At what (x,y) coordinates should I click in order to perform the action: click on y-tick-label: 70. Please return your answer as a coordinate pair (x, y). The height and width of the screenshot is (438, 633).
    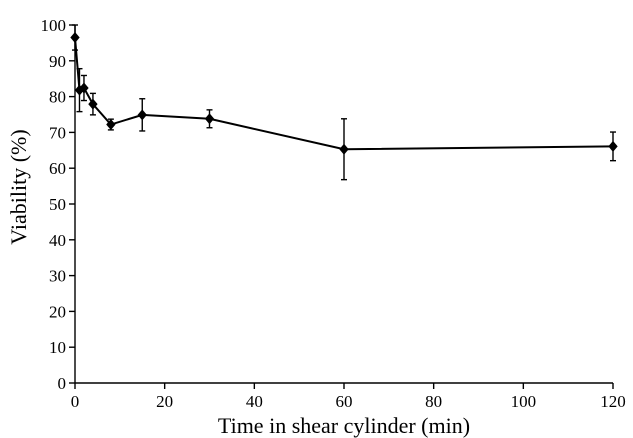
    Looking at the image, I should click on (57, 132).